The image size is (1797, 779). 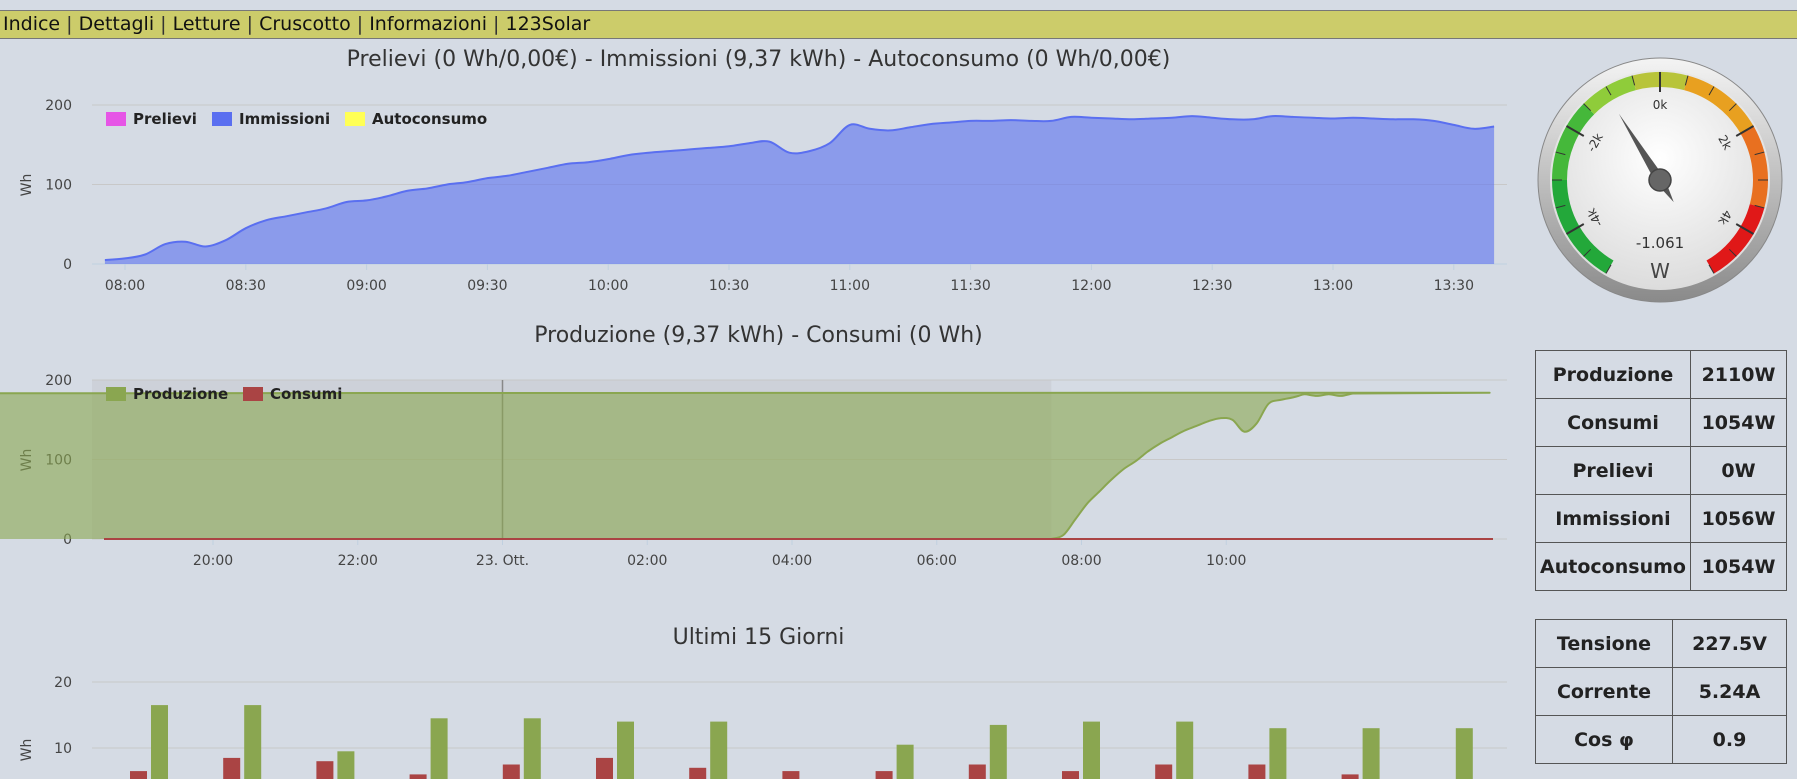 I want to click on x-tick-label: 23. Ott., so click(x=502, y=561).